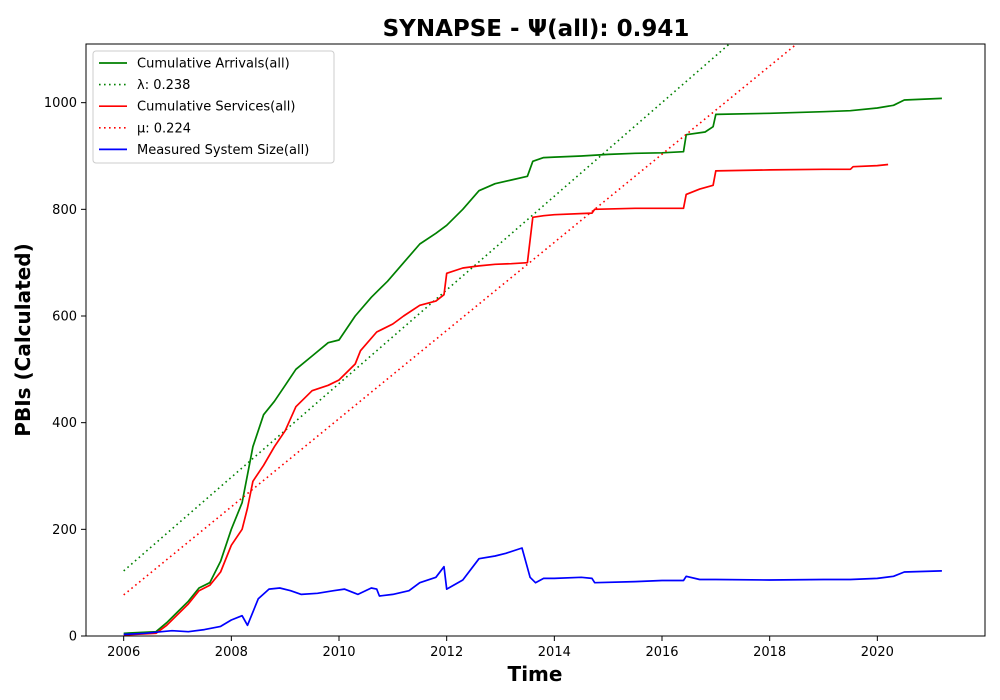 The height and width of the screenshot is (700, 1000). Describe the element at coordinates (661, 652) in the screenshot. I see `x-tick-label: 2016` at that location.